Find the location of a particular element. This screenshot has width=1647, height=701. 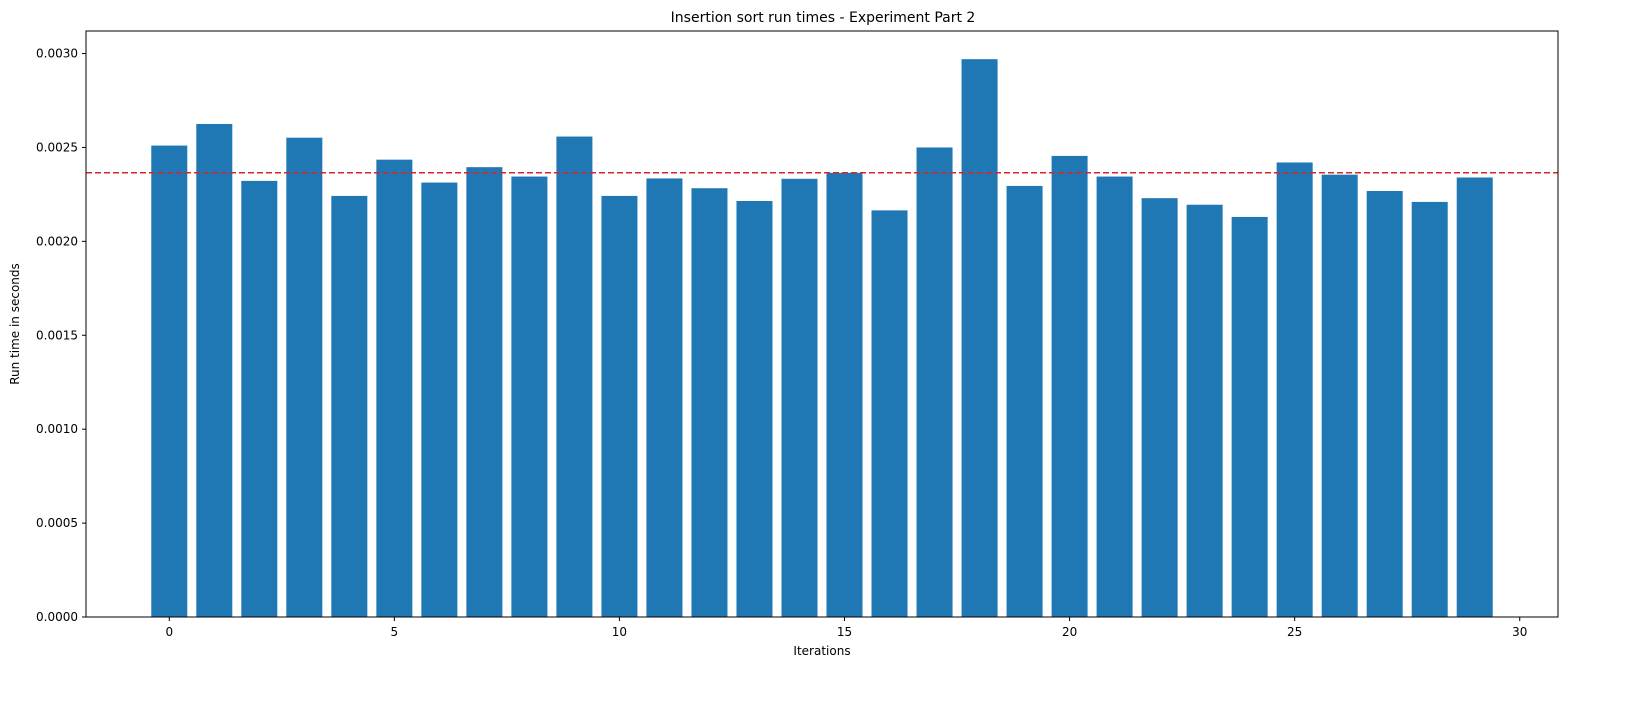

x-tick-label: 15 is located at coordinates (844, 632).